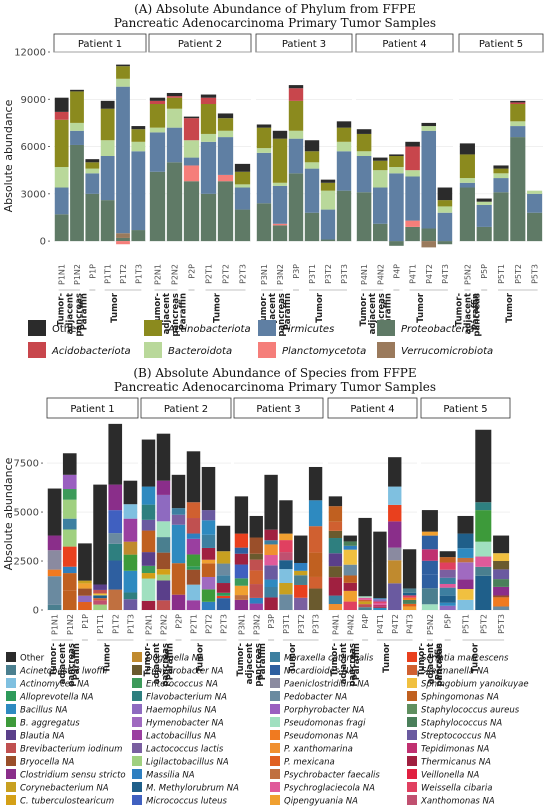  I want to click on legend-label: Staphylococcus NA, so click(461, 724).